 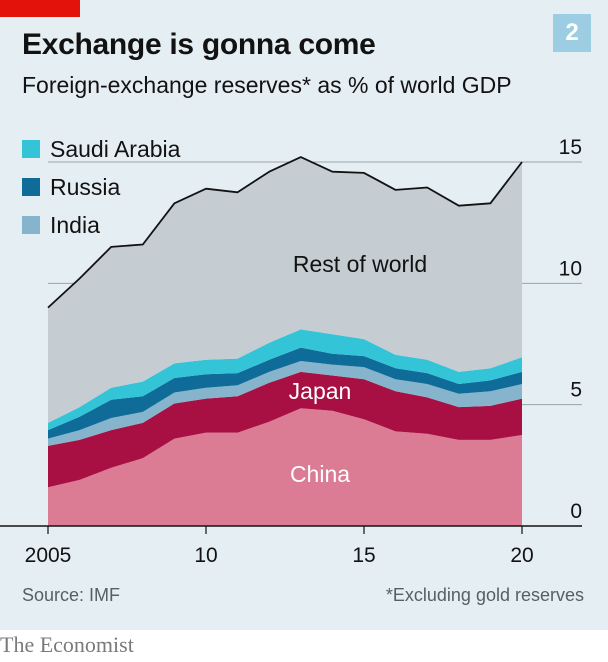 What do you see at coordinates (67, 644) in the screenshot?
I see `brand-wordmark: The Economist` at bounding box center [67, 644].